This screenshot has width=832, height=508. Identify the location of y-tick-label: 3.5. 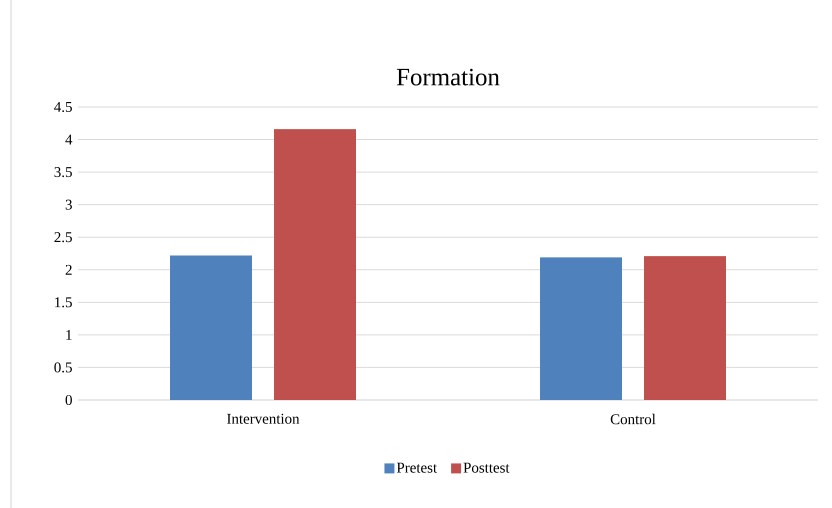
(63, 172).